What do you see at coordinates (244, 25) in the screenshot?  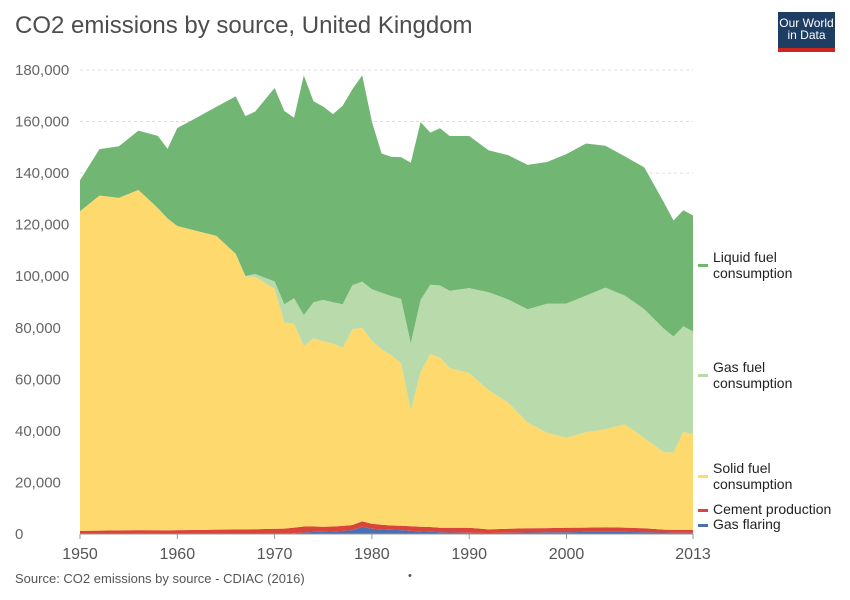 I see `chart-title: CO2 emissions by source, United Kingdom` at bounding box center [244, 25].